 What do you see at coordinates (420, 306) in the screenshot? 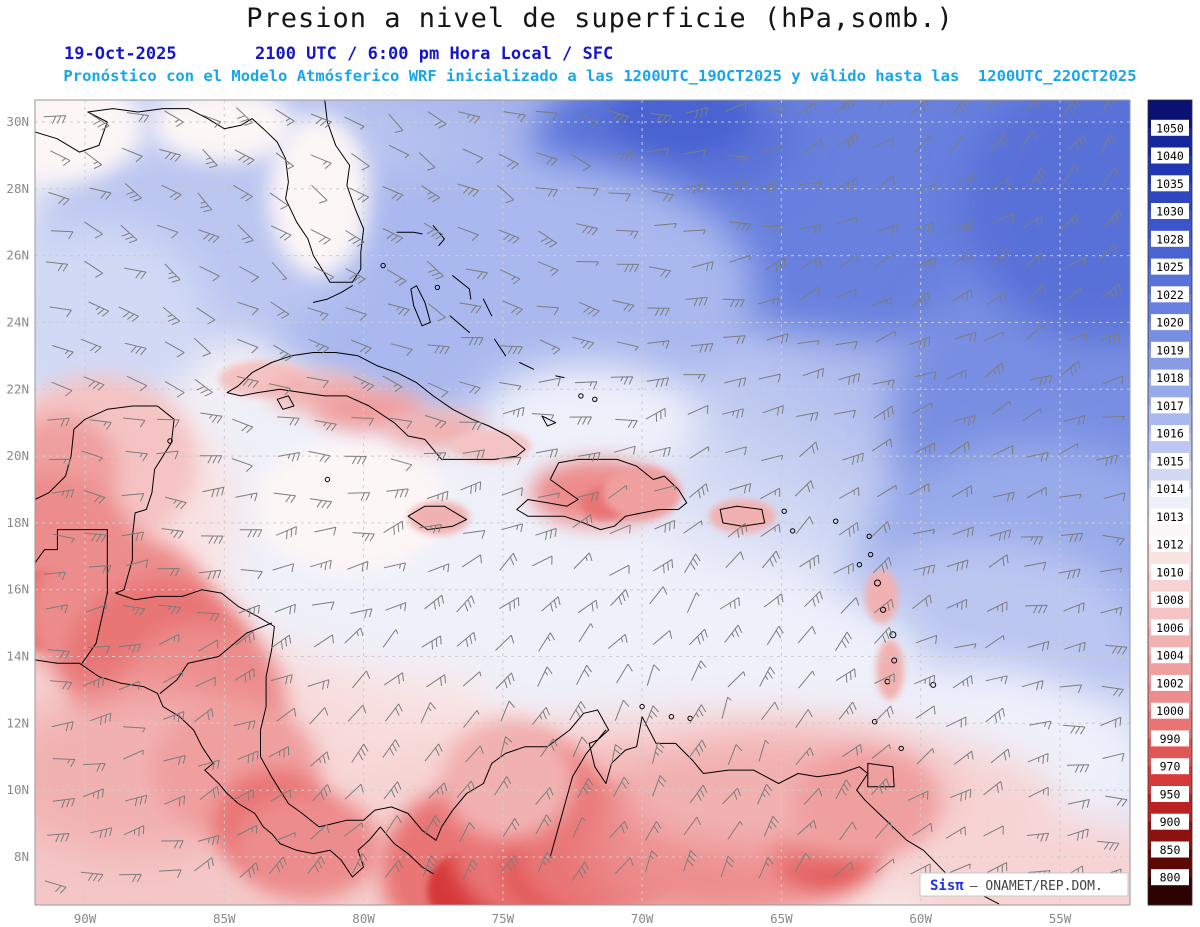
I see `andros` at bounding box center [420, 306].